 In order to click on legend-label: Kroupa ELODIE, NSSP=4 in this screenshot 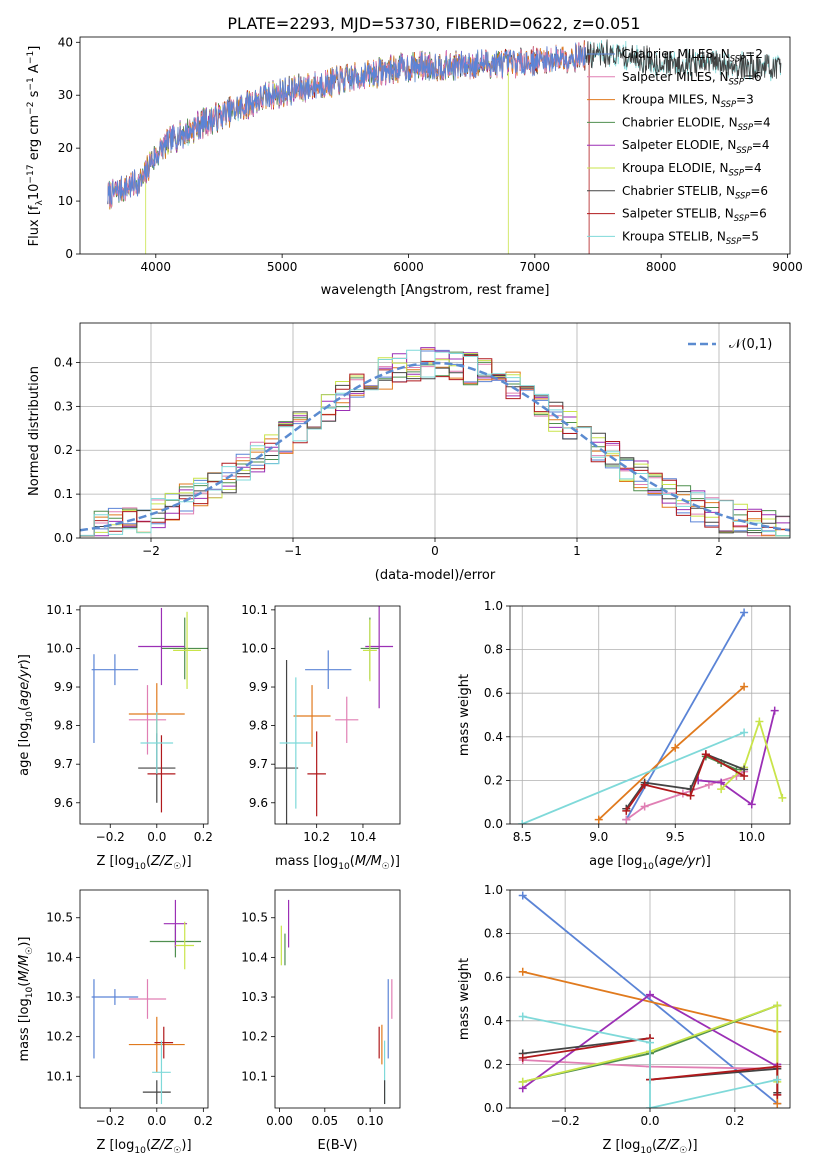, I will do `click(692, 169)`.